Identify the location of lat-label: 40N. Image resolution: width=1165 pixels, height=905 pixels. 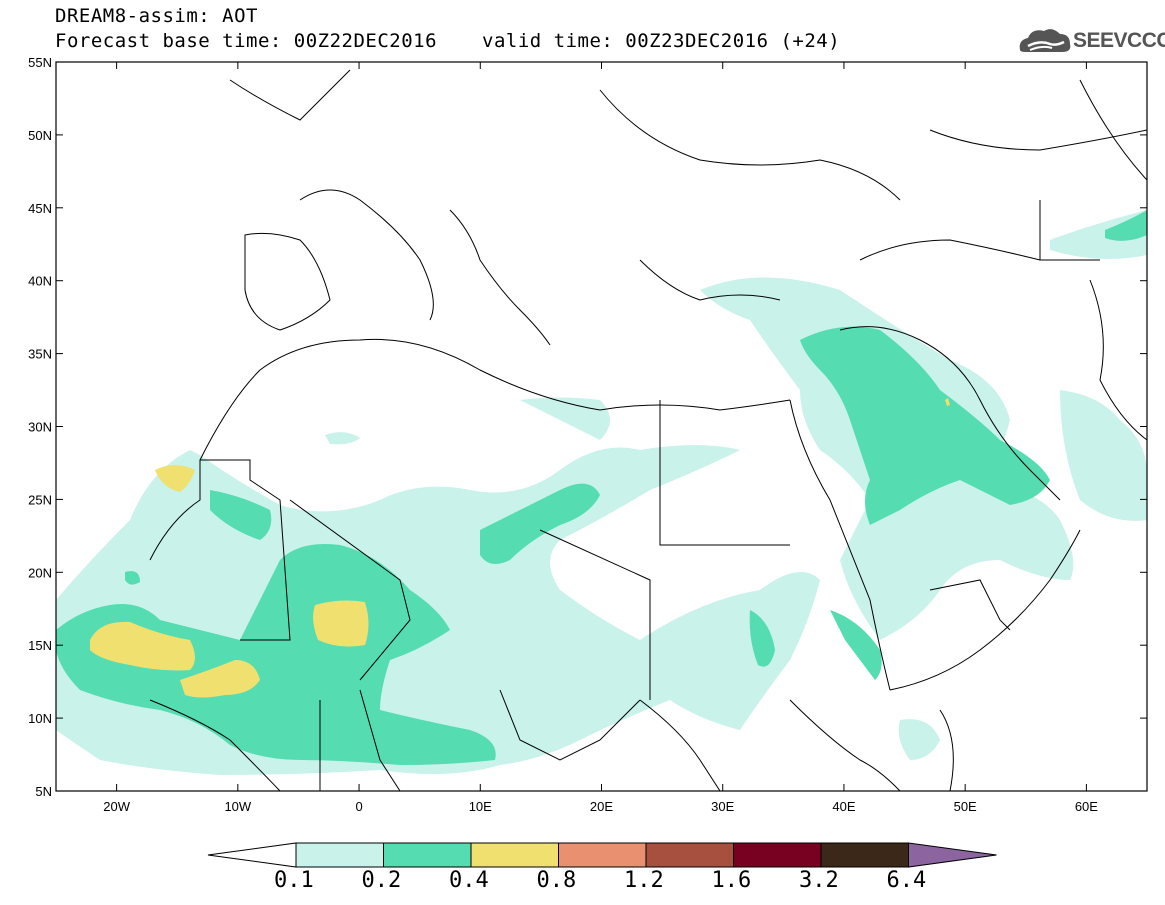
(40, 281).